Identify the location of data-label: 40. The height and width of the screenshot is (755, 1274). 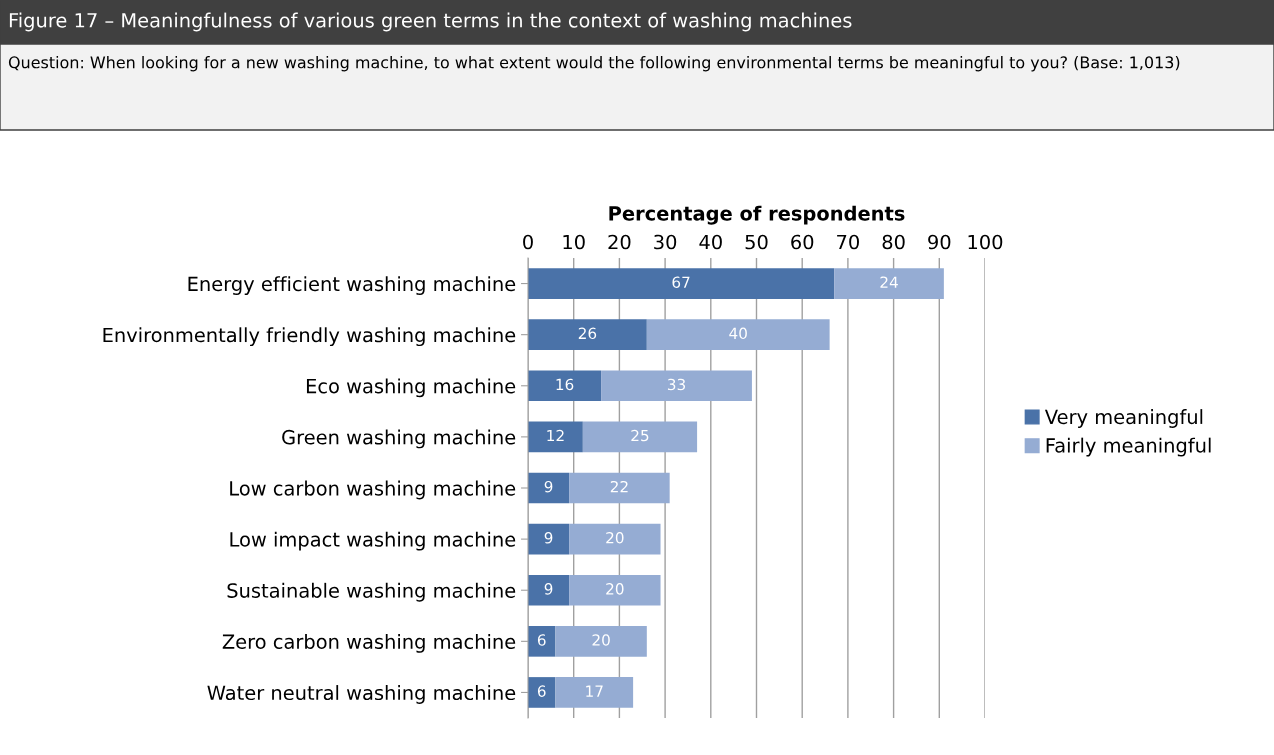
(738, 333).